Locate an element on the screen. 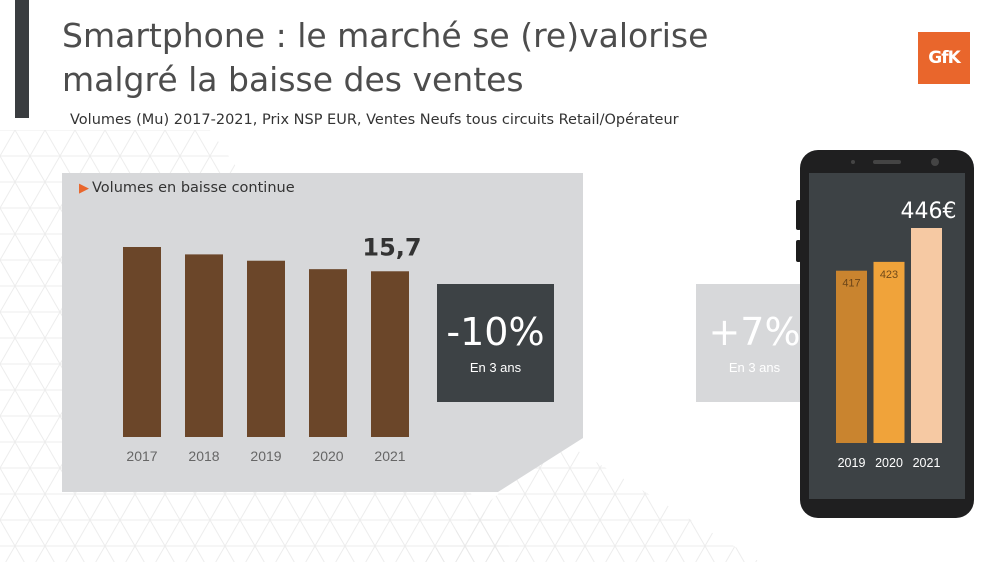 The image size is (1000, 562). price-x-tick-label: 2020 is located at coordinates (889, 463).